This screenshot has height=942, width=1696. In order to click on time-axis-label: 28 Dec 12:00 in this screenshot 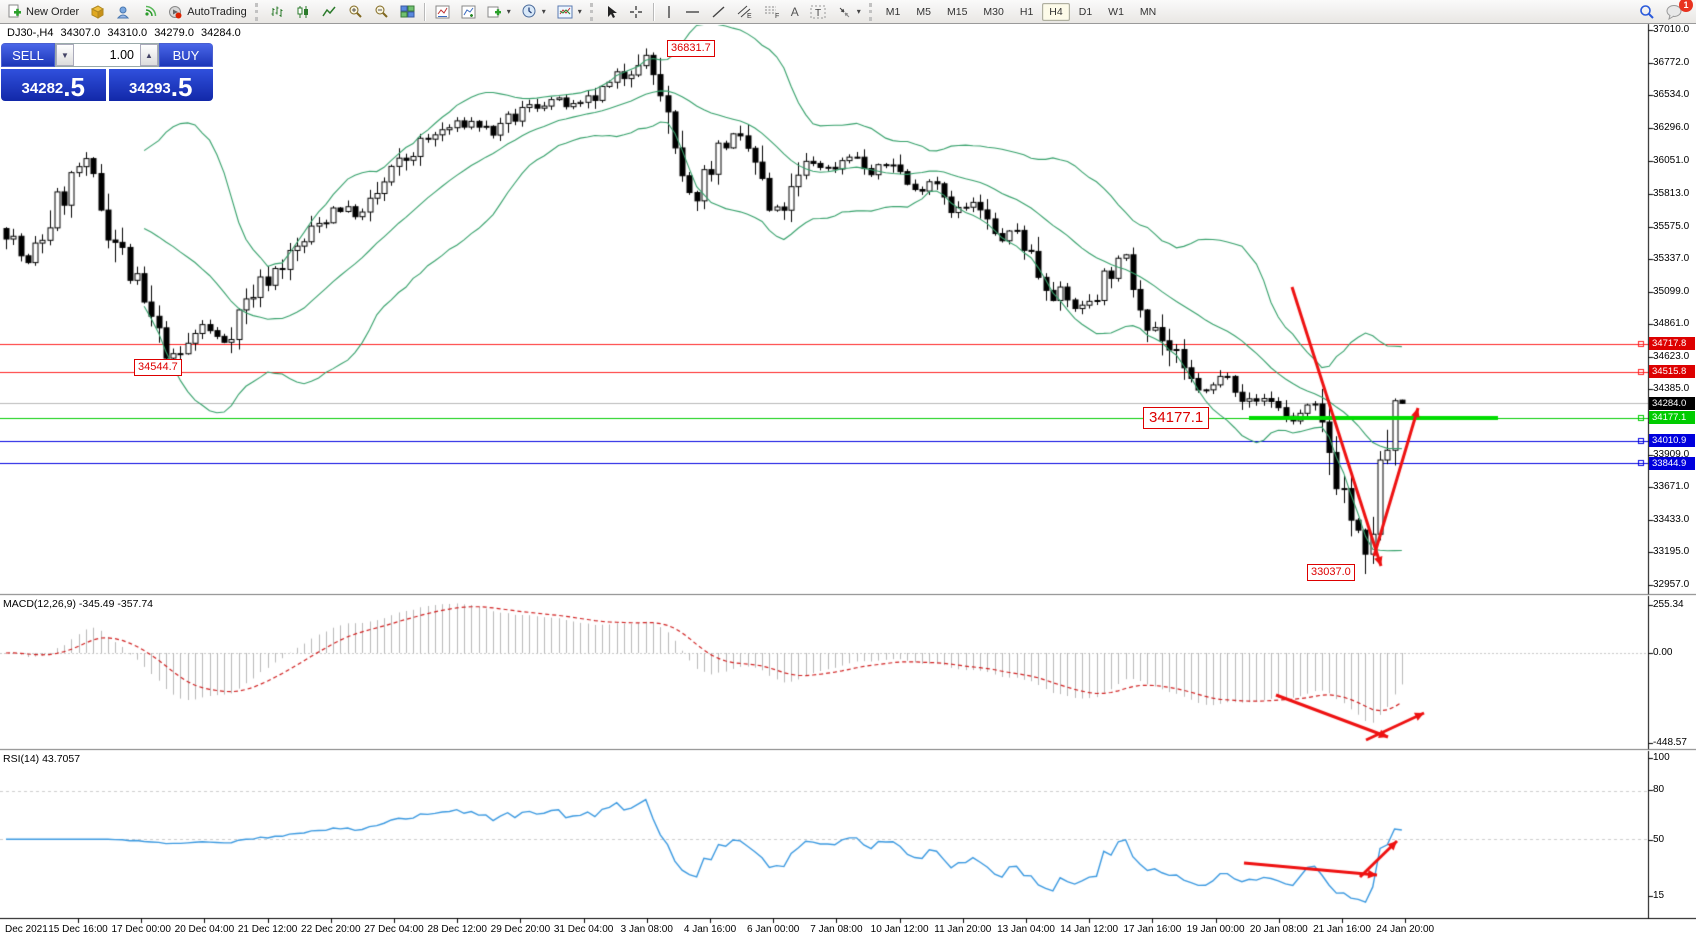, I will do `click(457, 929)`.